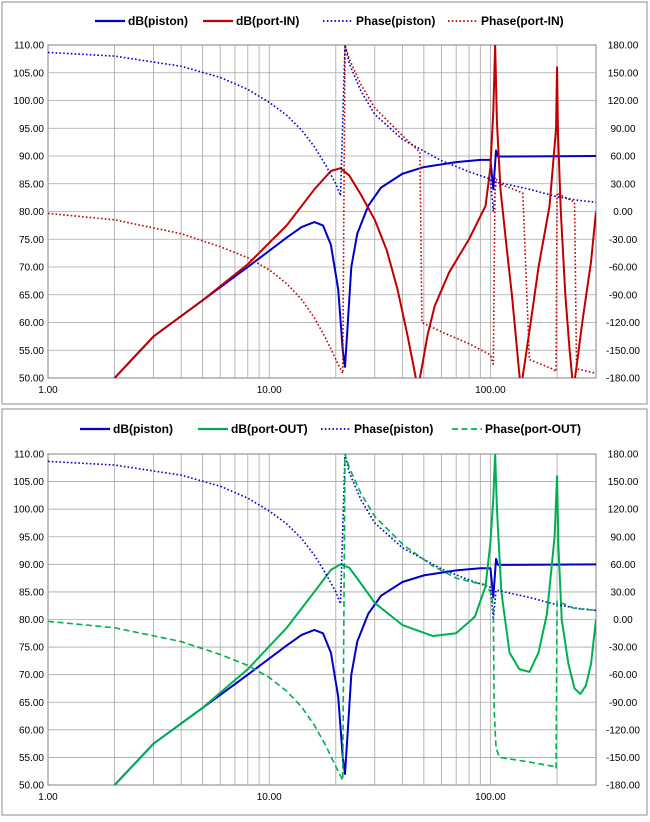 Image resolution: width=650 pixels, height=822 pixels. I want to click on legend-label: dB(port-IN), so click(267, 21).